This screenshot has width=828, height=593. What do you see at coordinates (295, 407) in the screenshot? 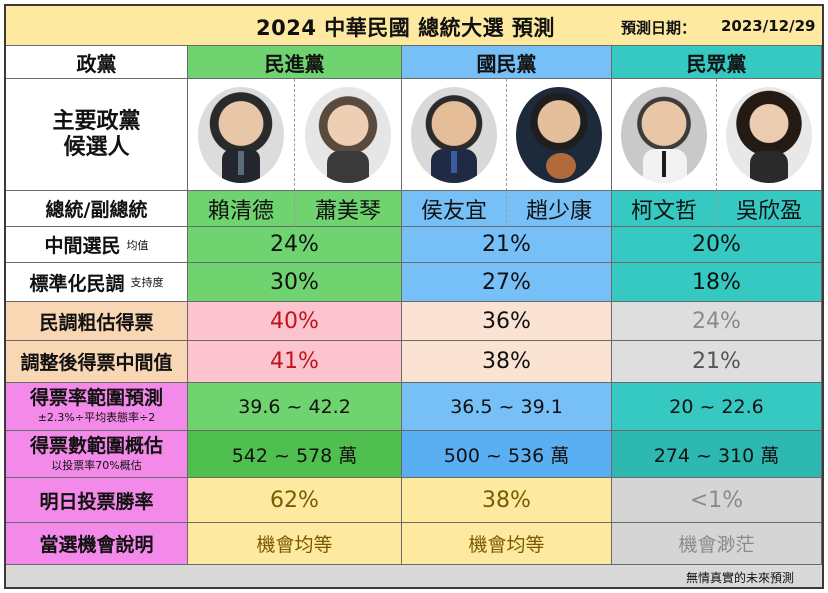
I see `rate-range-dpp: 39.6 ~ 42.2` at bounding box center [295, 407].